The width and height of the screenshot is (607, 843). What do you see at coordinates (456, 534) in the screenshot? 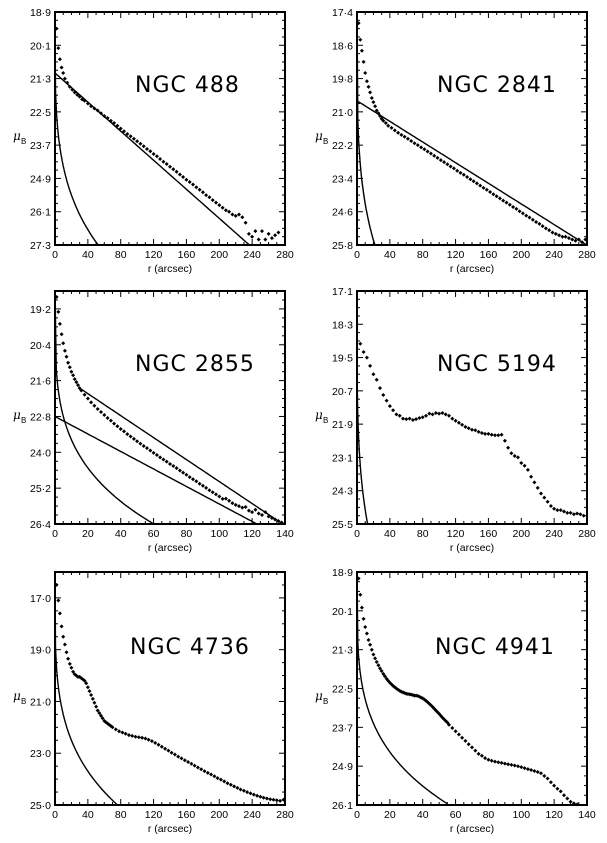
I see `x-tick-label: 120` at bounding box center [456, 534].